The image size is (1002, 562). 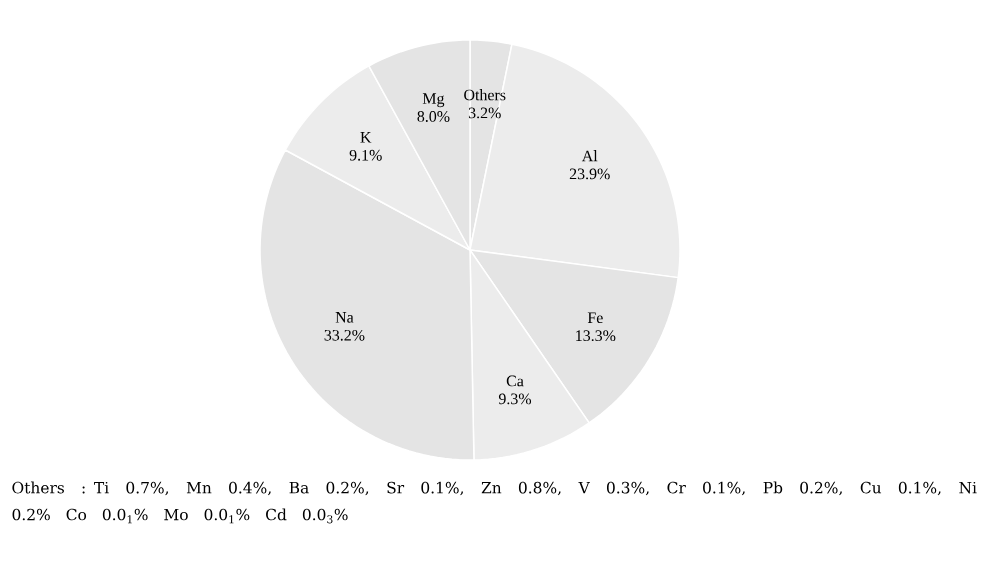 What do you see at coordinates (515, 399) in the screenshot?
I see `data-label: 9.3%` at bounding box center [515, 399].